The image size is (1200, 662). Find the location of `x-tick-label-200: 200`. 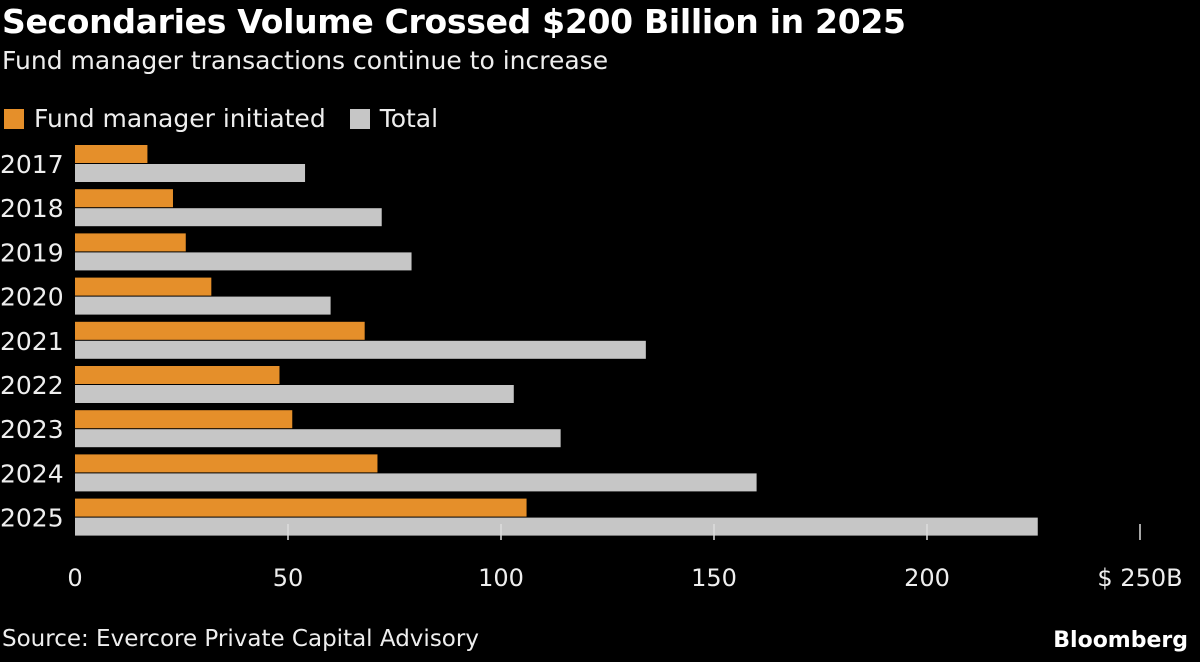

x-tick-label-200: 200 is located at coordinates (927, 578).